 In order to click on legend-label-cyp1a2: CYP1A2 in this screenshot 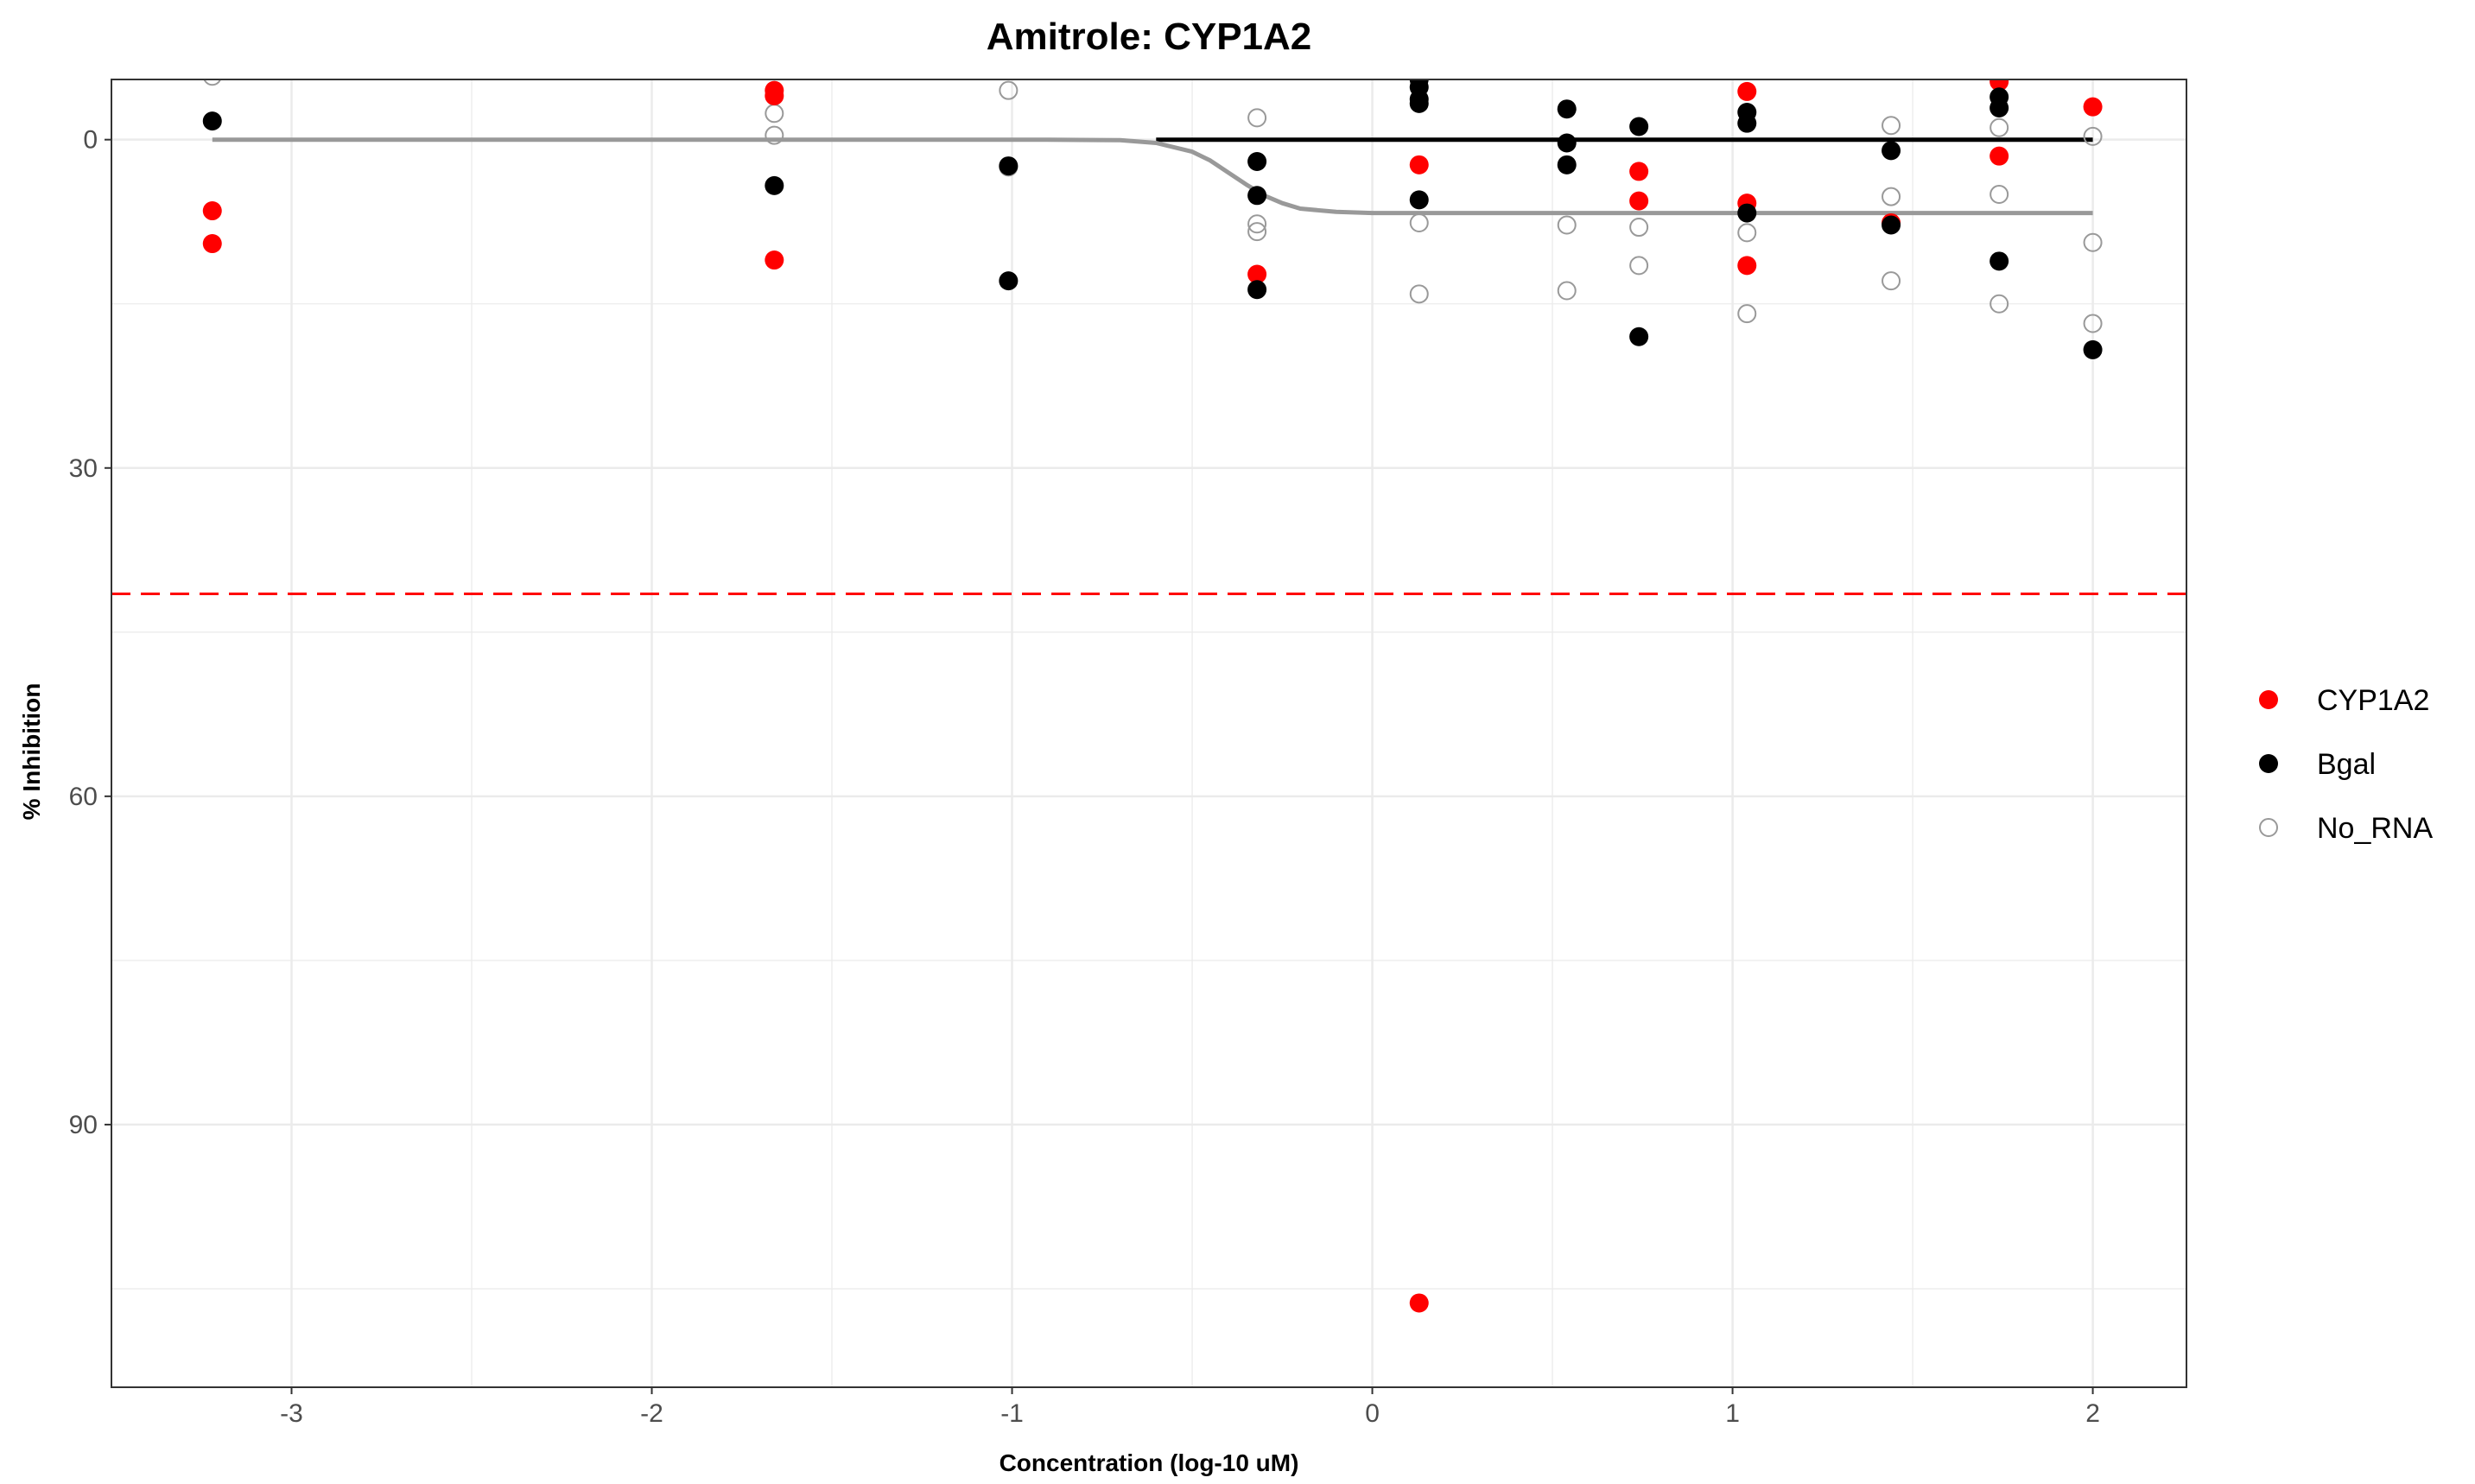, I will do `click(2373, 700)`.